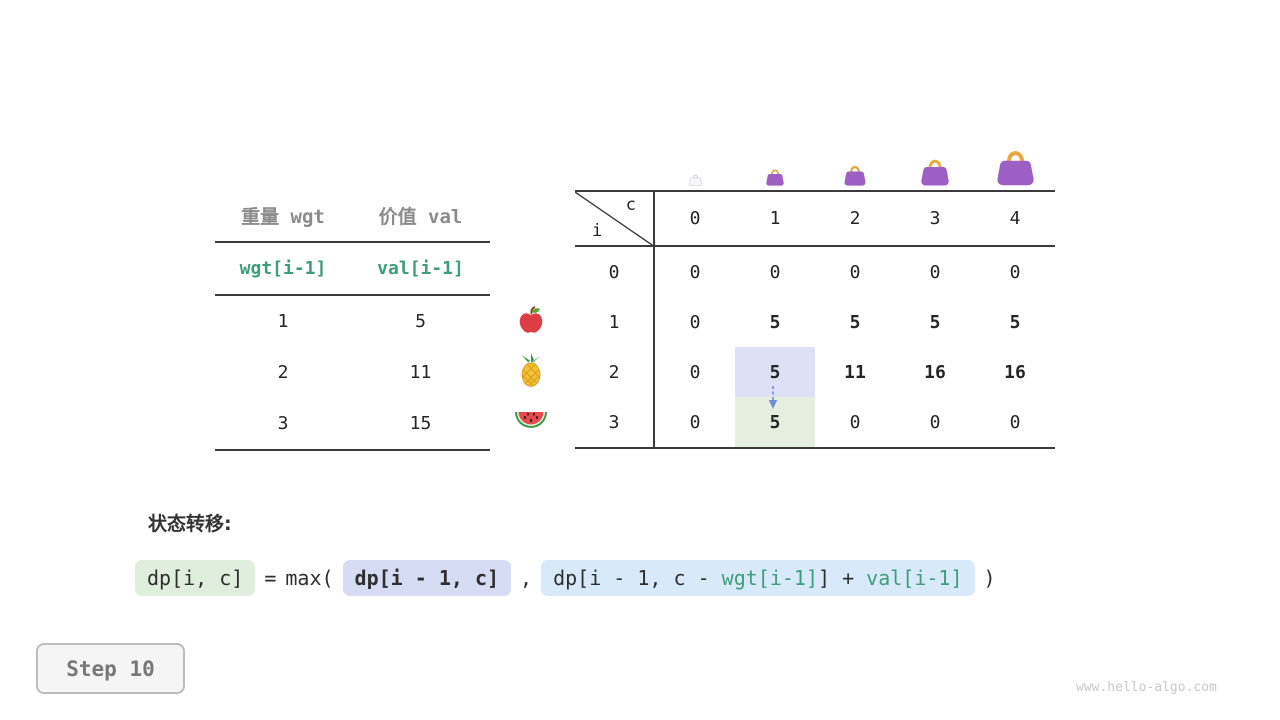 The height and width of the screenshot is (720, 1280). Describe the element at coordinates (775, 322) in the screenshot. I see `dp-cell-r1c1: 5` at that location.